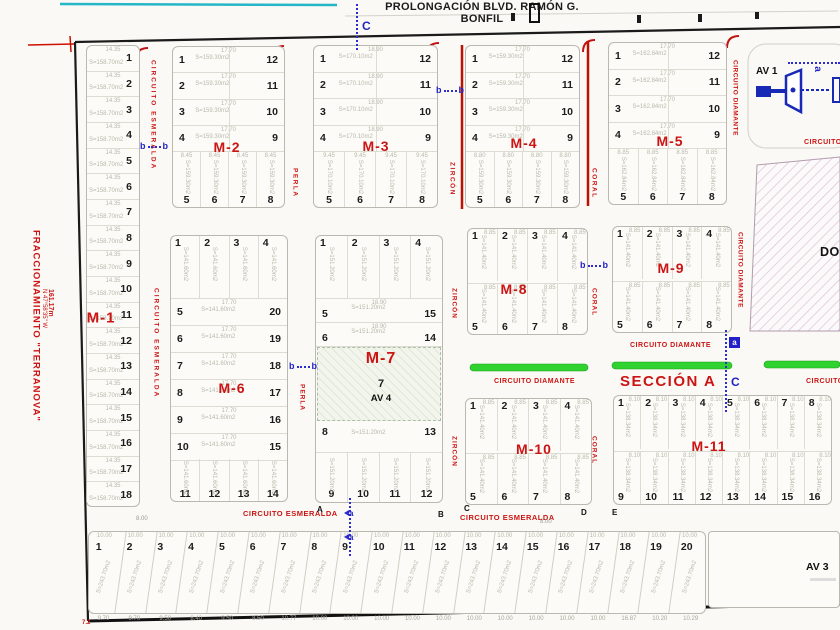 The image size is (840, 630). Describe the element at coordinates (667, 56) in the screenshot. I see `lot-row: 1 12 S=162.84m2 17.70` at that location.